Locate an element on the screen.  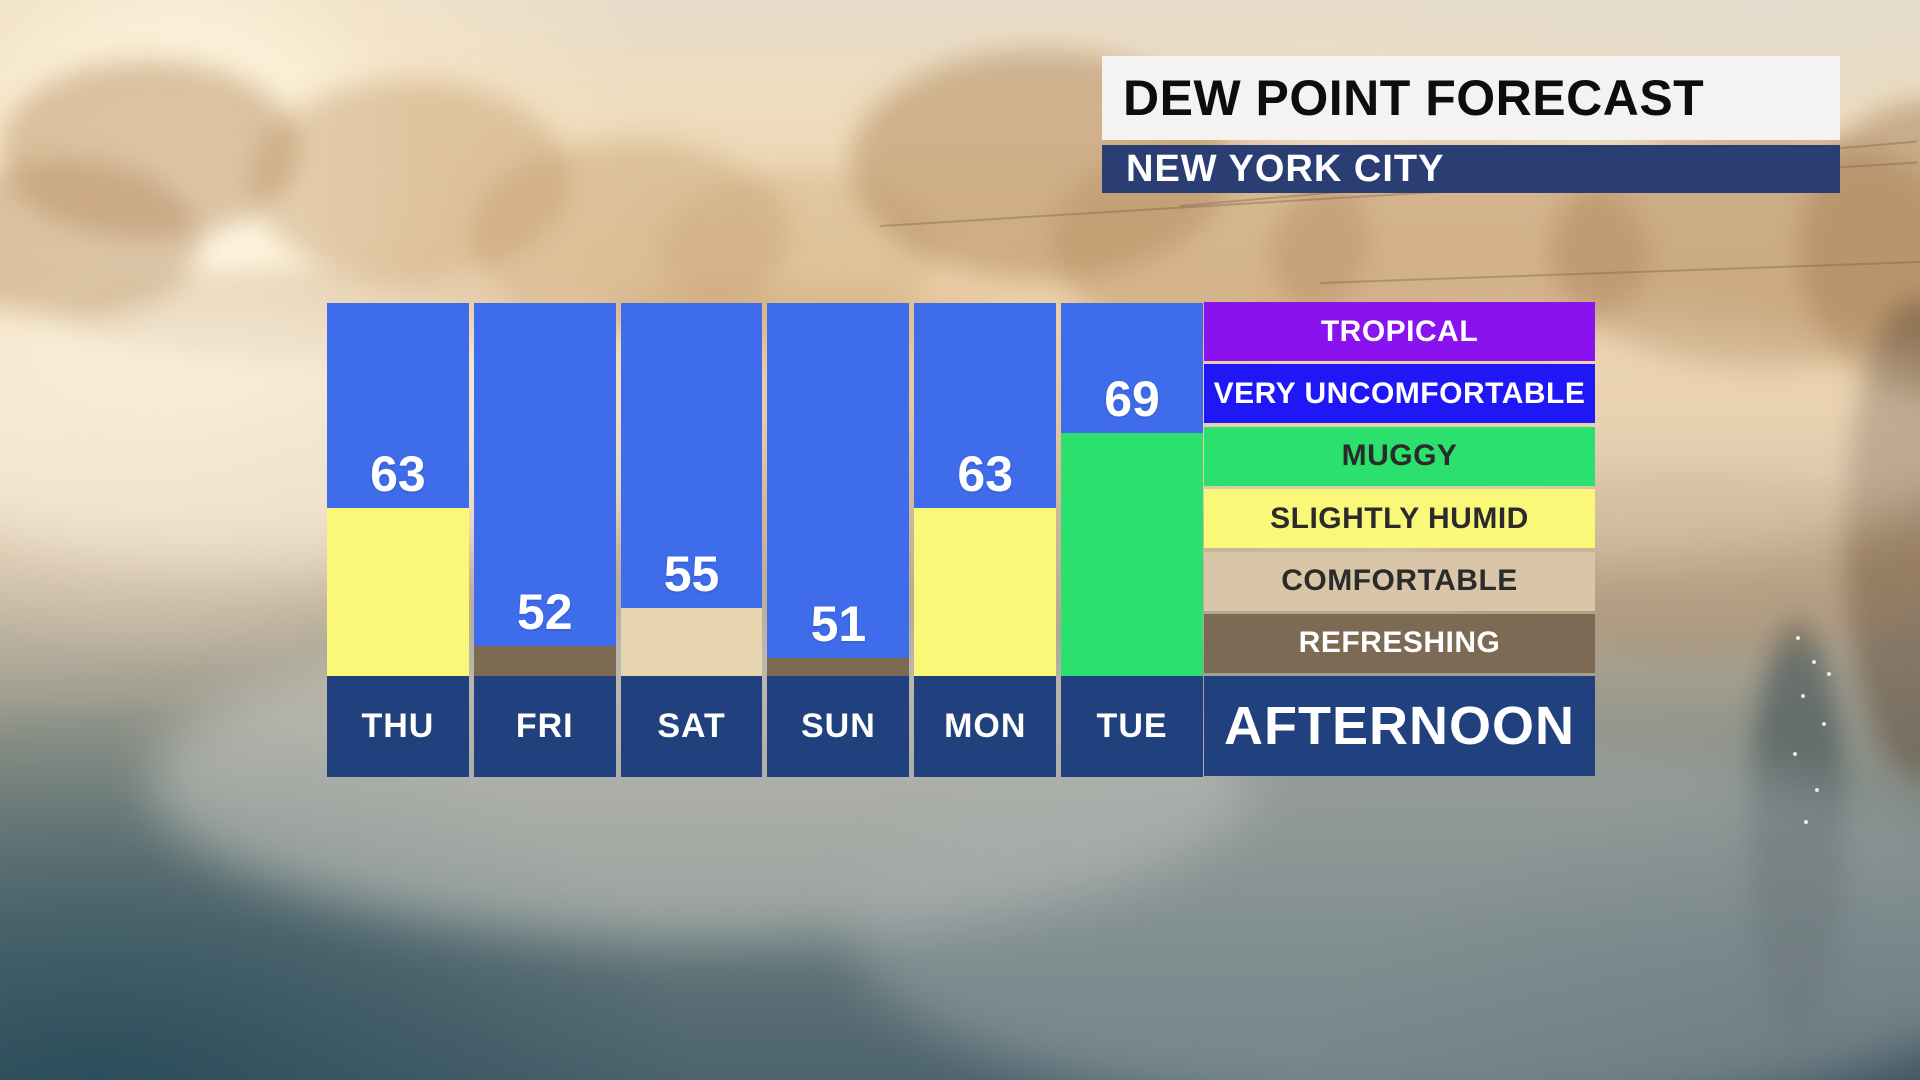
legend-row: TROPICAL is located at coordinates (1399, 331).